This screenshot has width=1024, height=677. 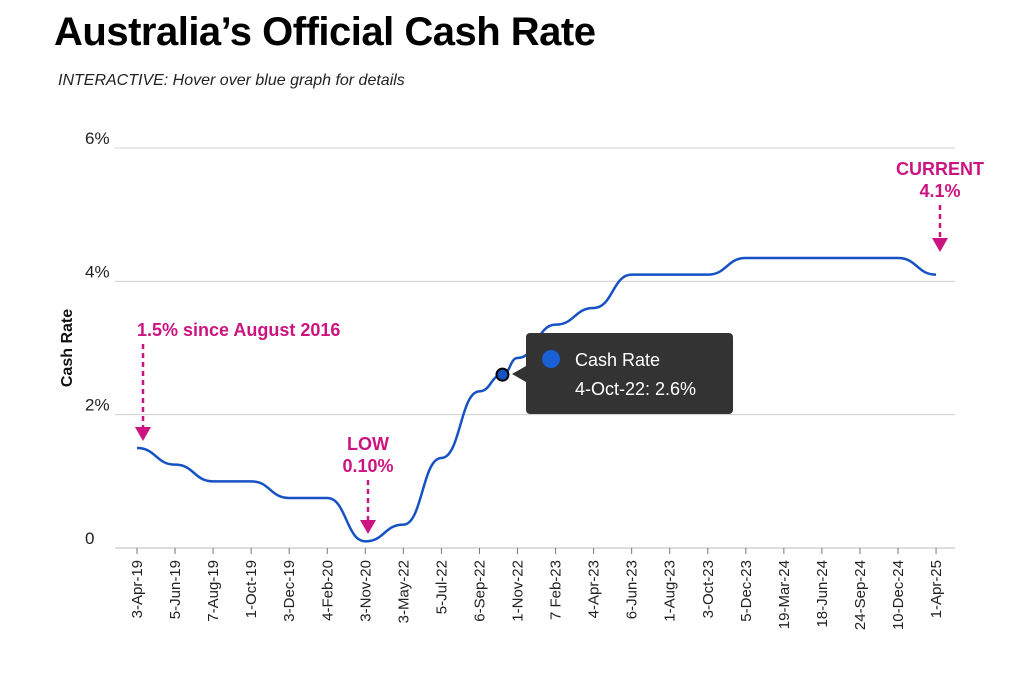 What do you see at coordinates (97, 405) in the screenshot?
I see `y-tick-label: 2%` at bounding box center [97, 405].